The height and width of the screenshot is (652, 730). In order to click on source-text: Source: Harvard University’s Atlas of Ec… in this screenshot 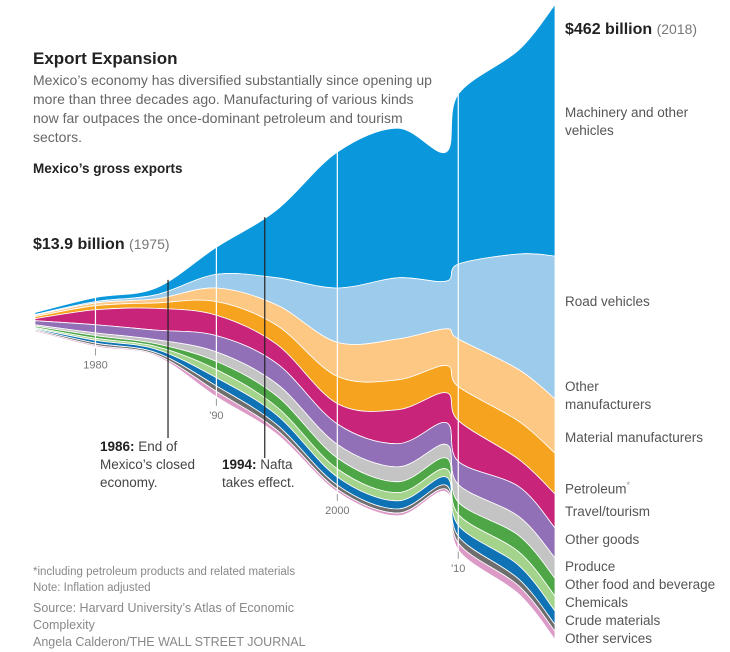, I will do `click(163, 616)`.